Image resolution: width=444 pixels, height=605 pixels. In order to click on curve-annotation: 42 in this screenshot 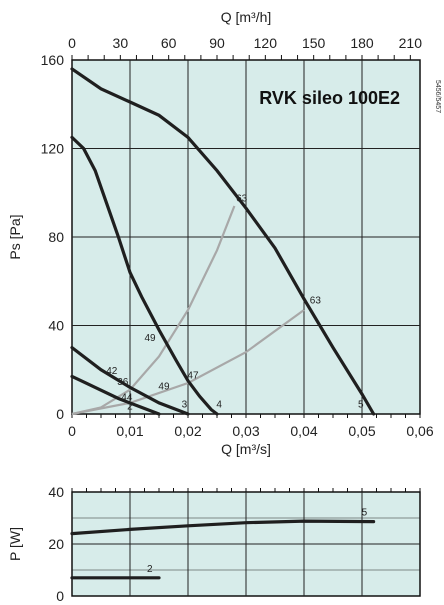, I will do `click(112, 371)`.